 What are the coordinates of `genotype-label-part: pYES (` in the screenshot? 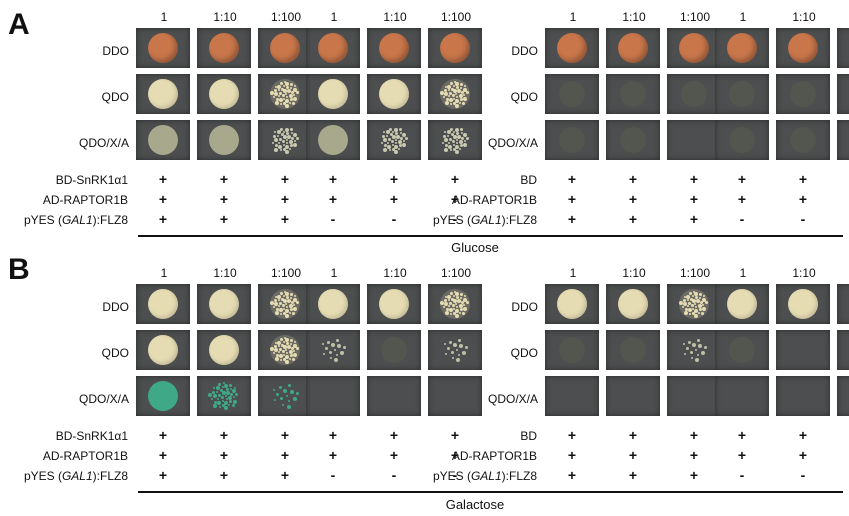 It's located at (42, 220).